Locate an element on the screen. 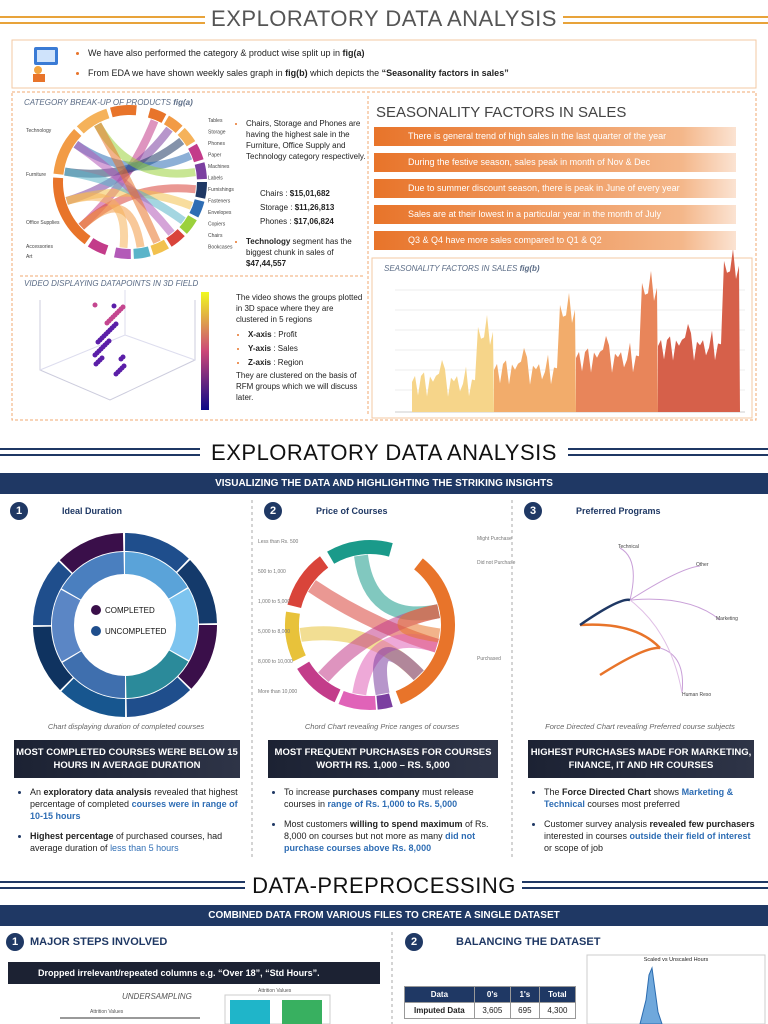 This screenshot has height=1024, width=768. text-run: The is located at coordinates (553, 792).